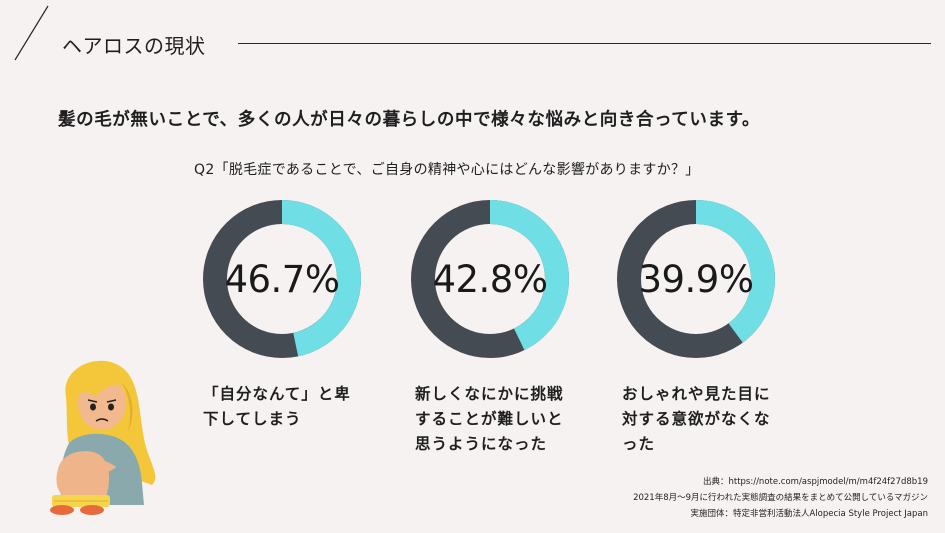 The image size is (945, 533). Describe the element at coordinates (134, 46) in the screenshot. I see `page-title: ヘアロスの現状` at that location.